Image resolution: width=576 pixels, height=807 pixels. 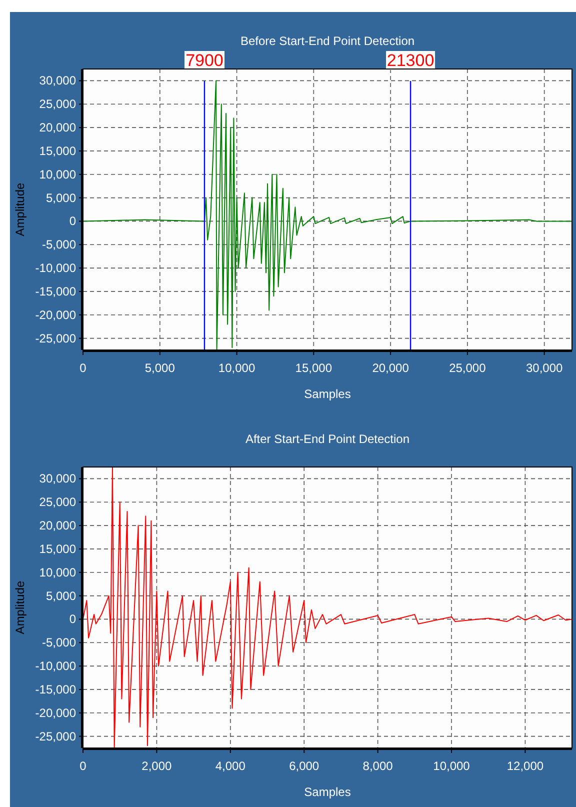 I want to click on x-tick-label: 15,000, so click(x=313, y=368).